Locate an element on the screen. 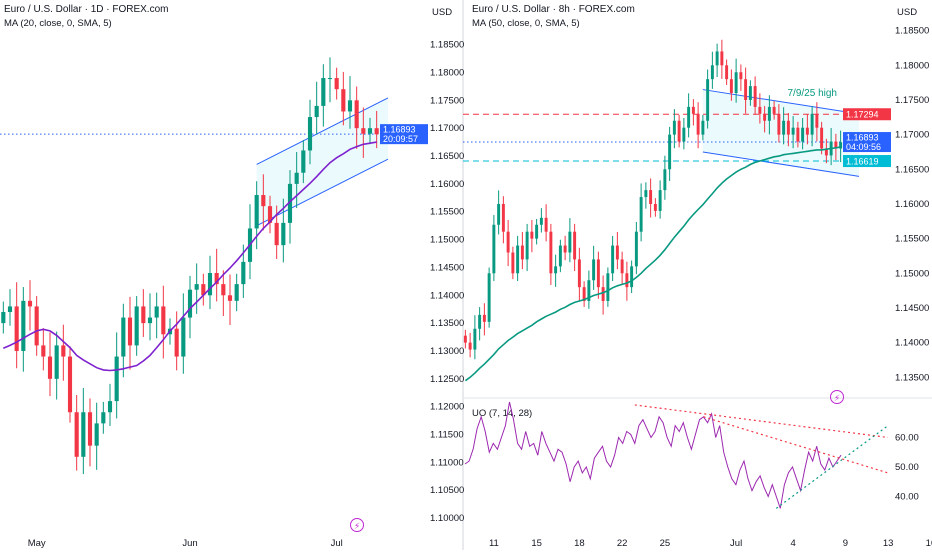 The height and width of the screenshot is (555, 932). right-flash-icon: ⚡ is located at coordinates (837, 397).